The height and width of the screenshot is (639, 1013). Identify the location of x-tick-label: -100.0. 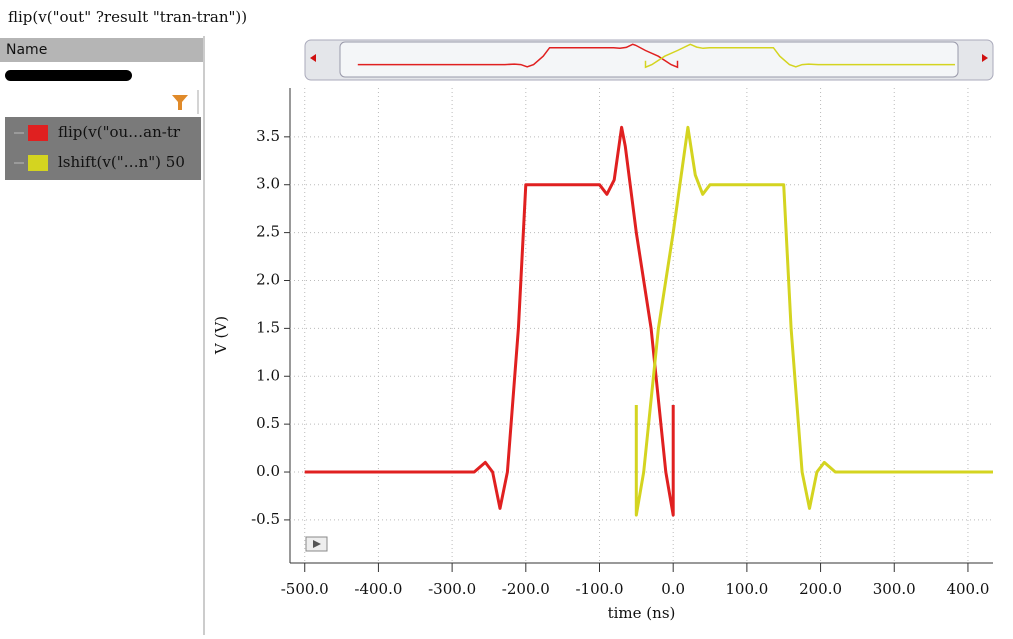
(599, 589).